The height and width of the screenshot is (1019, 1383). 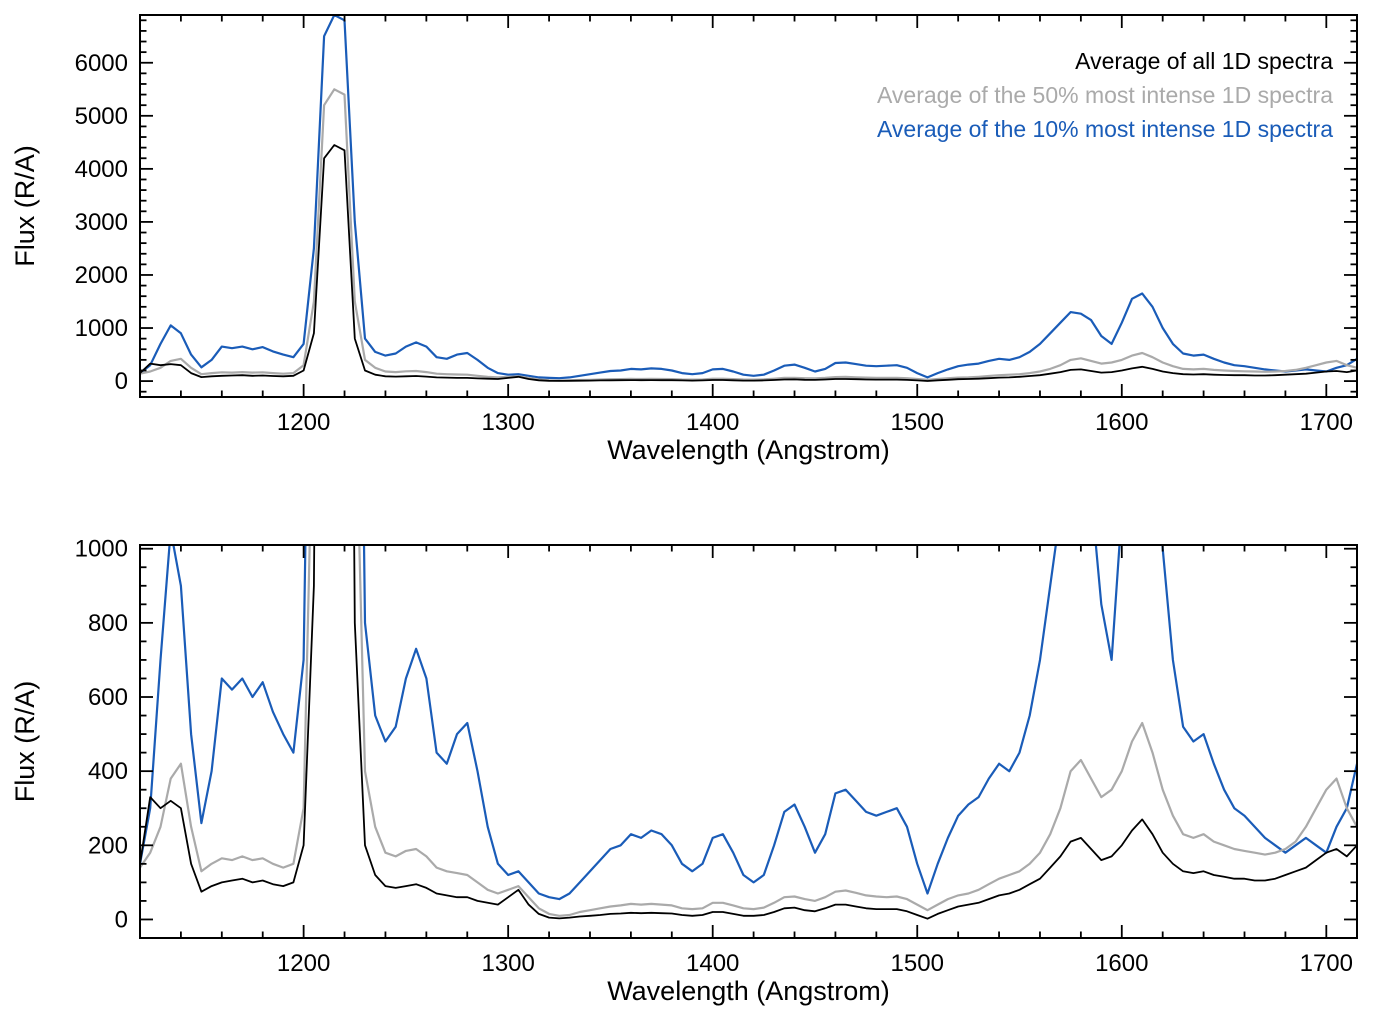 I want to click on y-tick-label: 4000, so click(x=101, y=169).